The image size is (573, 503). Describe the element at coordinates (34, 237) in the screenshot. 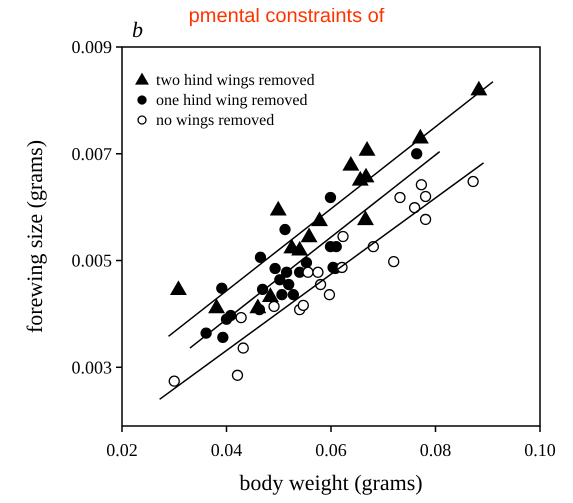

I see `y-axis-title: forewing size (grams)` at that location.